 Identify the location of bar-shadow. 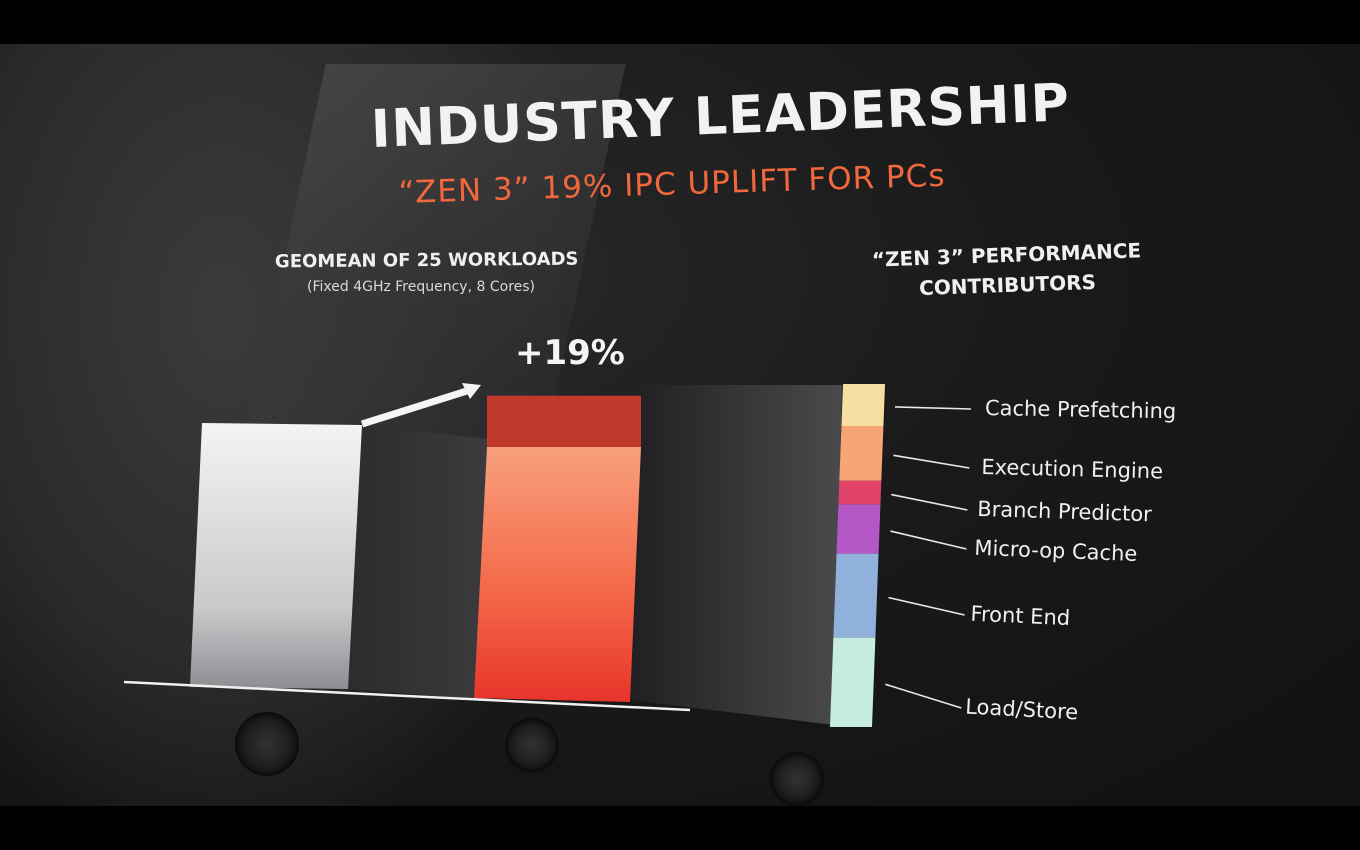
(417, 562).